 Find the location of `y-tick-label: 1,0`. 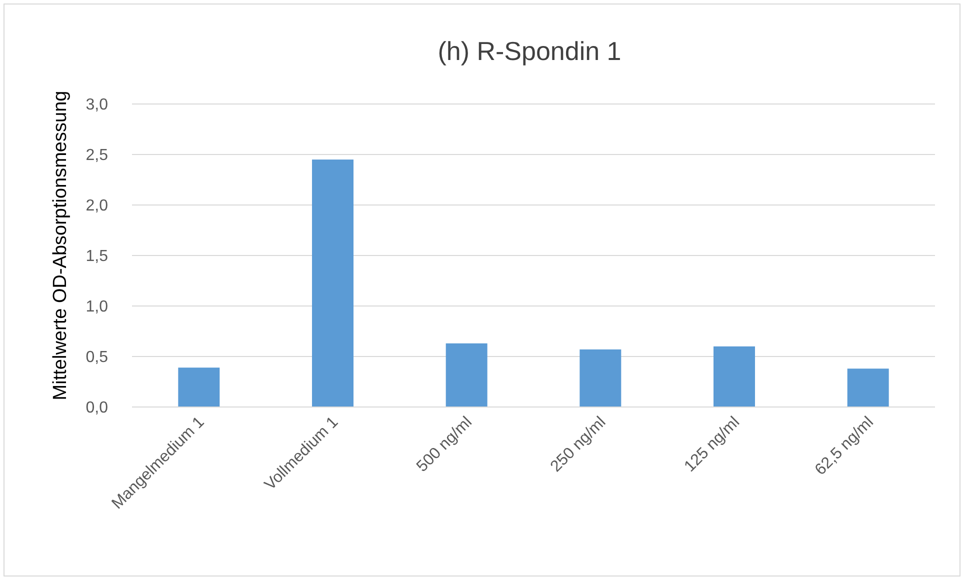

y-tick-label: 1,0 is located at coordinates (97, 307).